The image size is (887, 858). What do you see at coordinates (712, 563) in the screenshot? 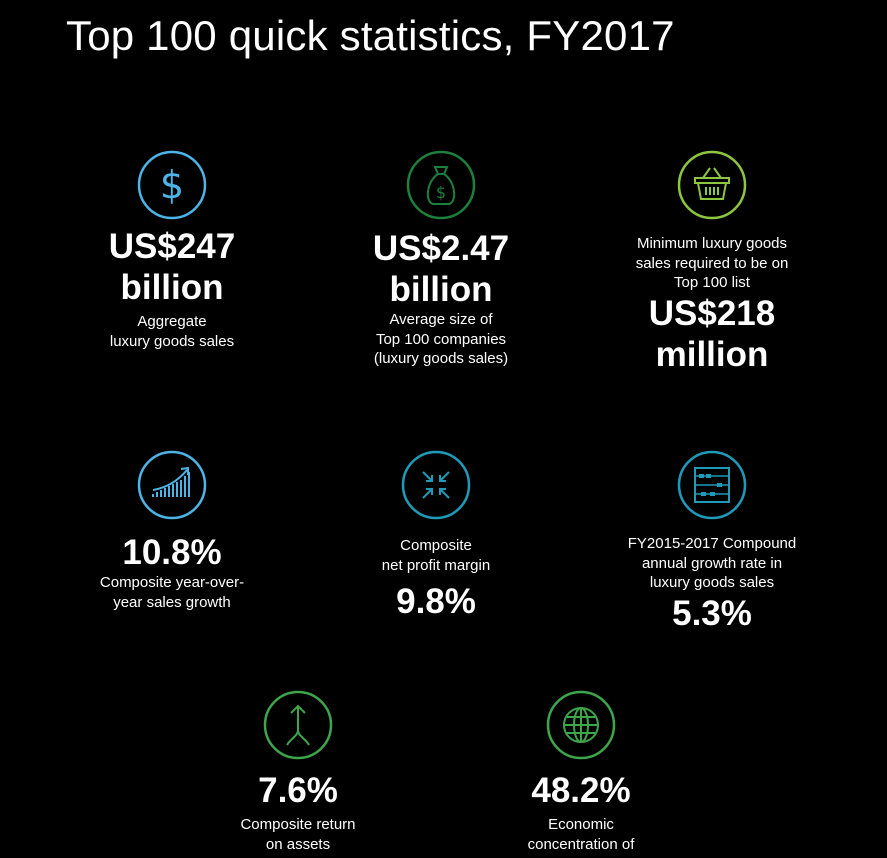
I see `stat-description: annual growth rate in` at bounding box center [712, 563].